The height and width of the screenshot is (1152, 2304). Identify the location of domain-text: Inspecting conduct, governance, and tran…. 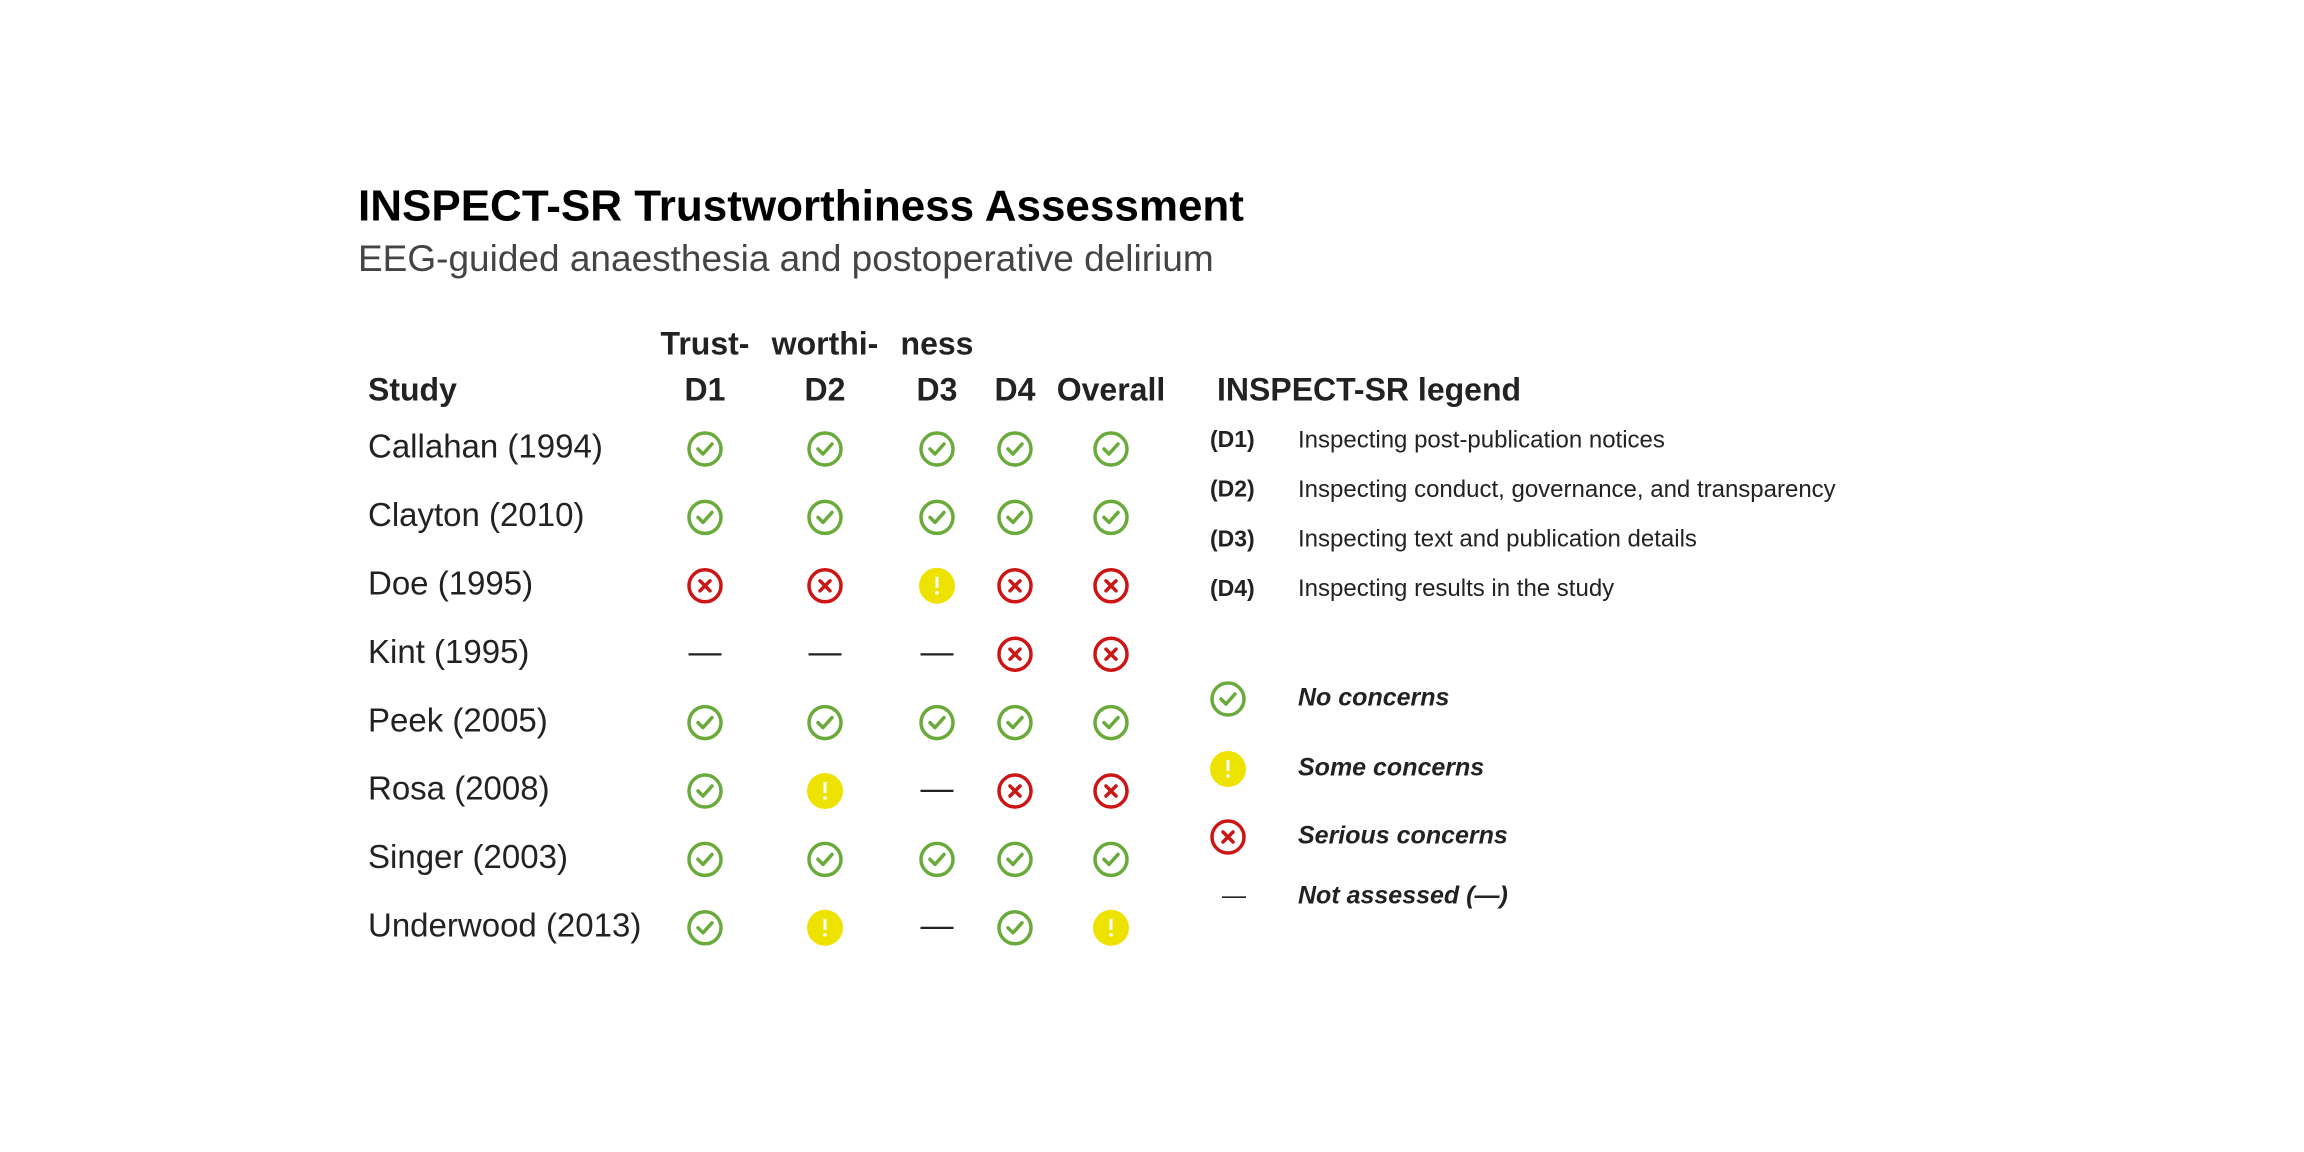
(1567, 489).